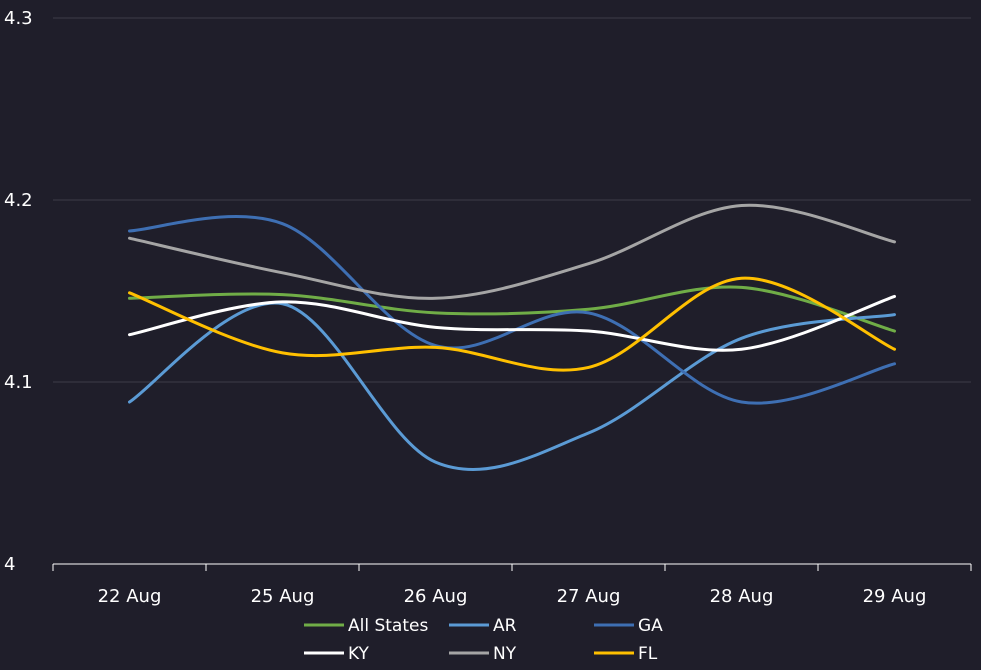  What do you see at coordinates (483, 640) in the screenshot?
I see `legend: All States AR GA KY NY FL` at bounding box center [483, 640].